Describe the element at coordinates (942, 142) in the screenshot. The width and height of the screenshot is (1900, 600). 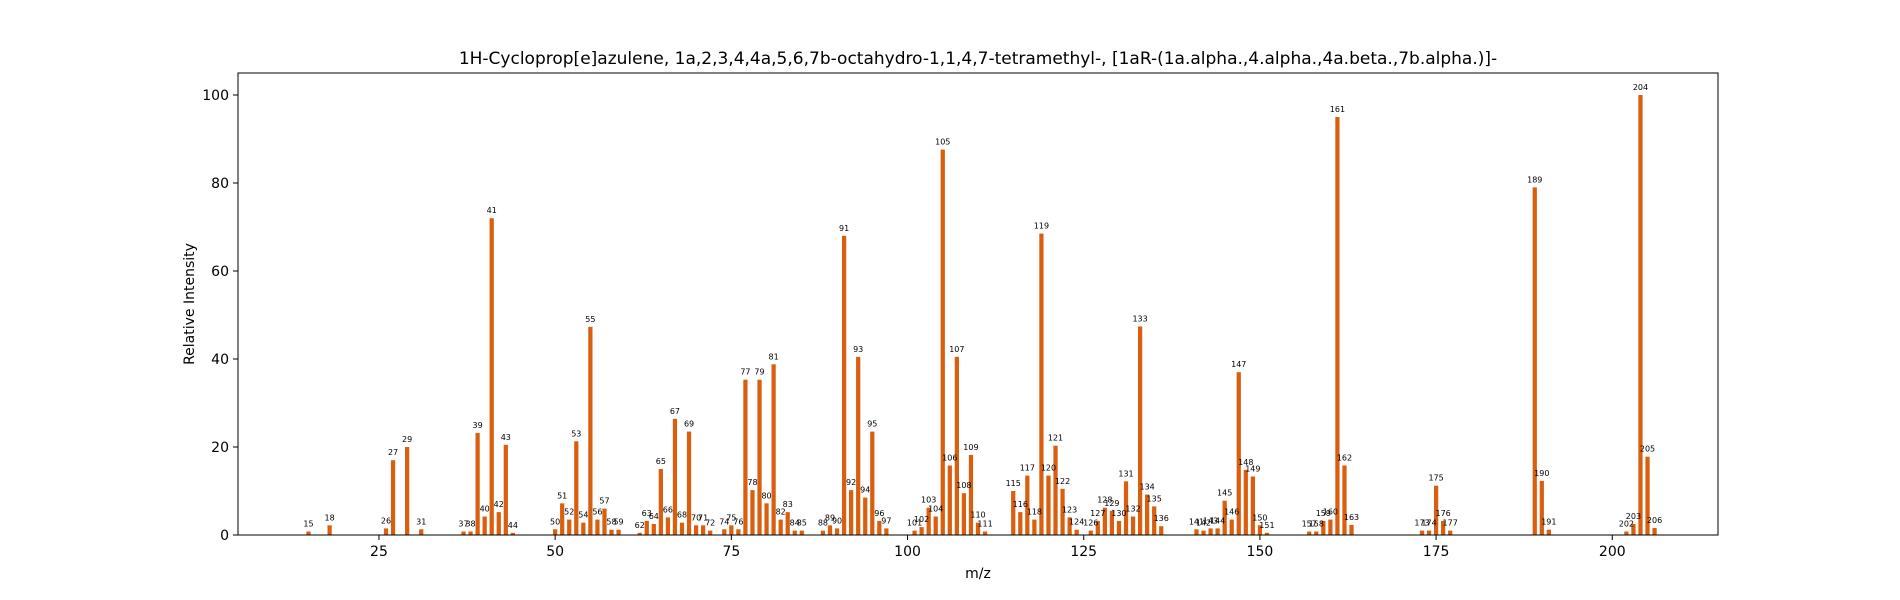
I see `bar-label-mz-105: 105` at that location.